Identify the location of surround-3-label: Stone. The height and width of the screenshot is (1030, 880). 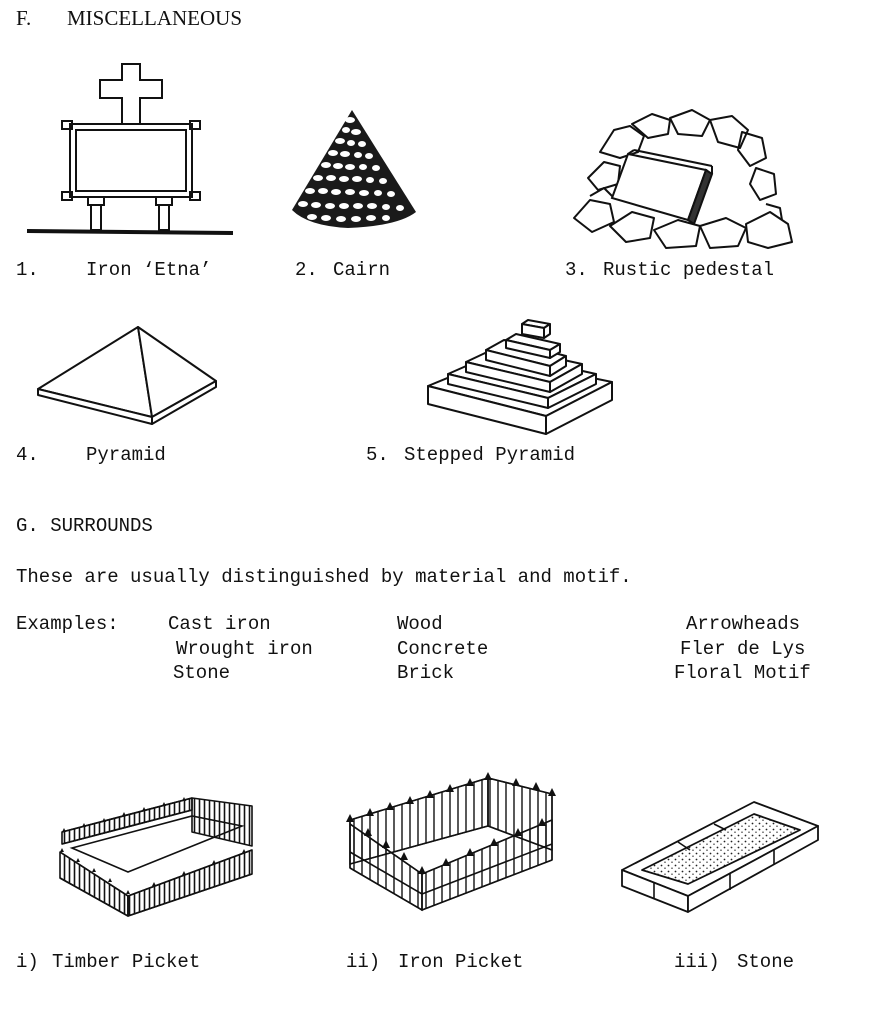
(766, 962).